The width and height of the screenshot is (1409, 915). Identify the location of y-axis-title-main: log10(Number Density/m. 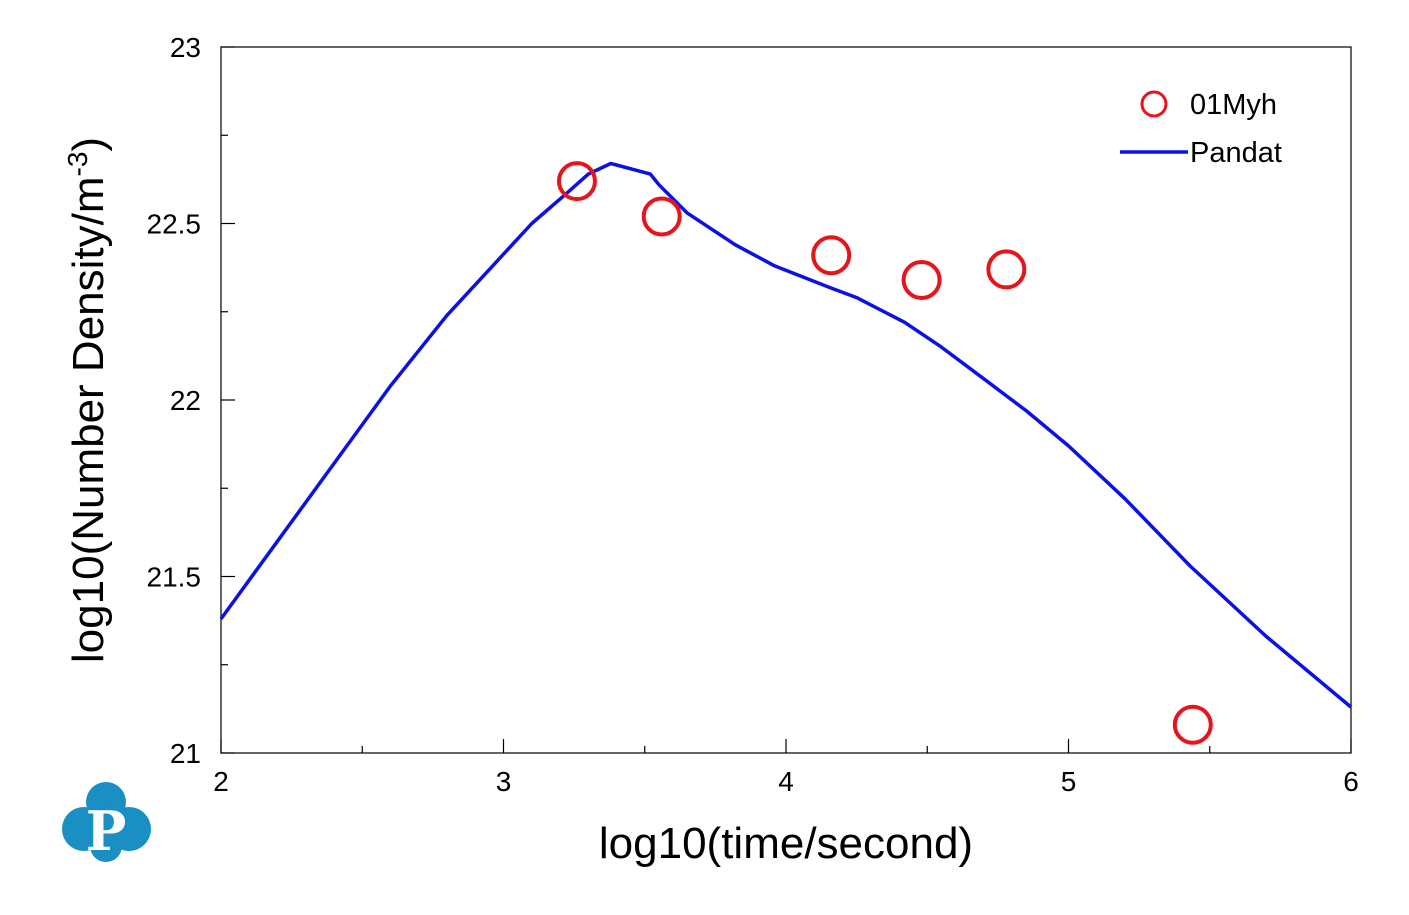
(88, 419).